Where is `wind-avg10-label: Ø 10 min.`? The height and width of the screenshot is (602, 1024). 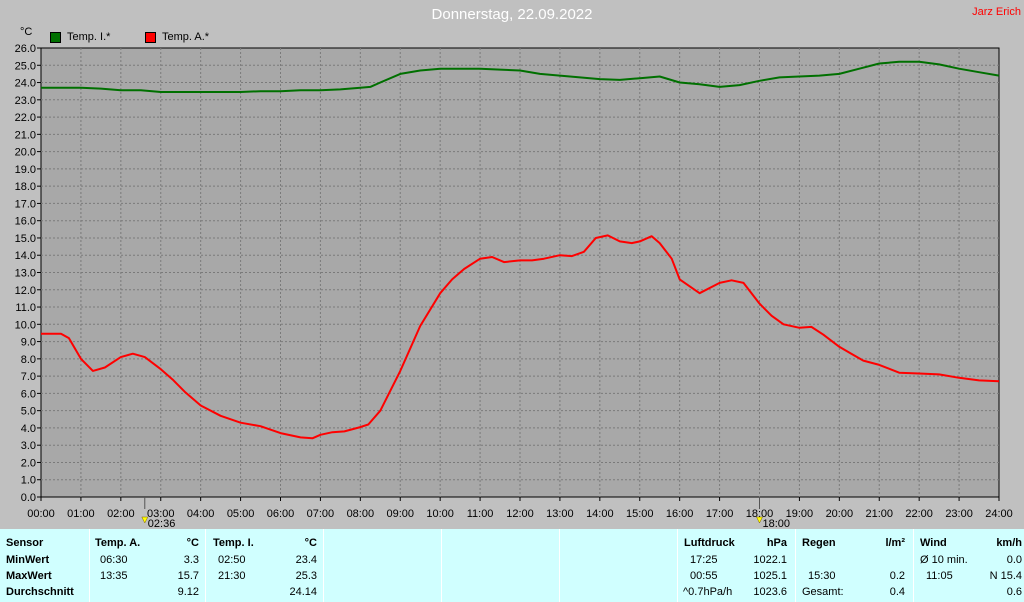 wind-avg10-label: Ø 10 min. is located at coordinates (944, 560).